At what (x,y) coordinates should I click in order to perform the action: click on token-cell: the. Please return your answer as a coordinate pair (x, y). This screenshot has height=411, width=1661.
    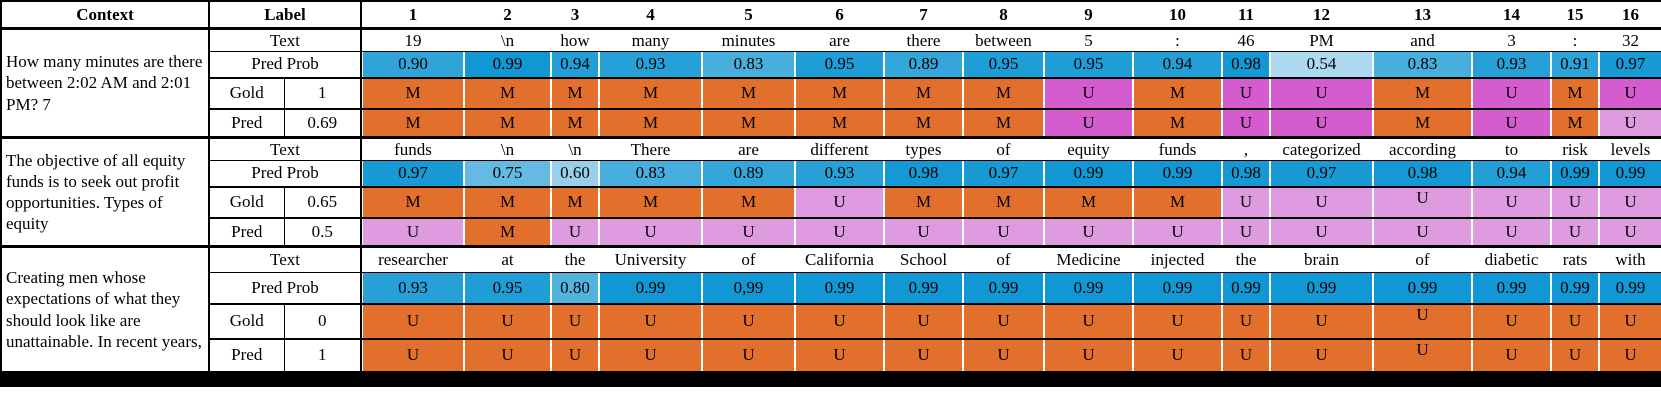
    Looking at the image, I should click on (1246, 259).